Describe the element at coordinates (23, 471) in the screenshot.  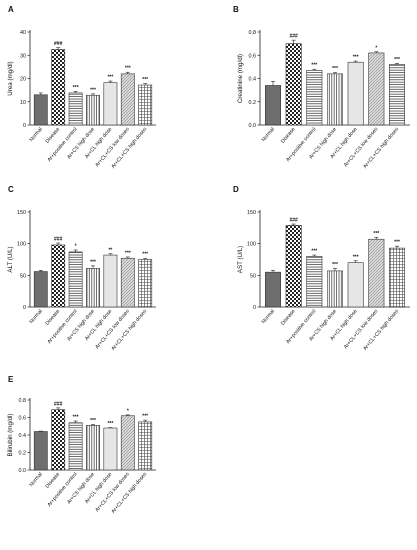
I see `y-tick-label: 0.0` at that location.